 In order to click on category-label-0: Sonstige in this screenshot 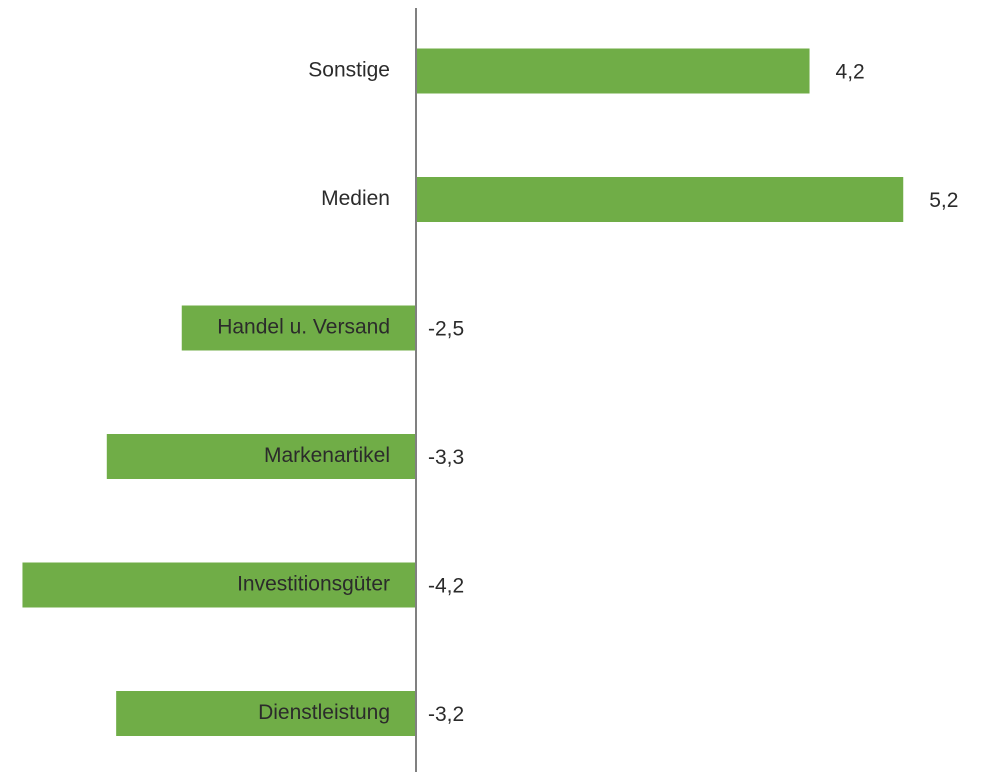, I will do `click(349, 70)`.